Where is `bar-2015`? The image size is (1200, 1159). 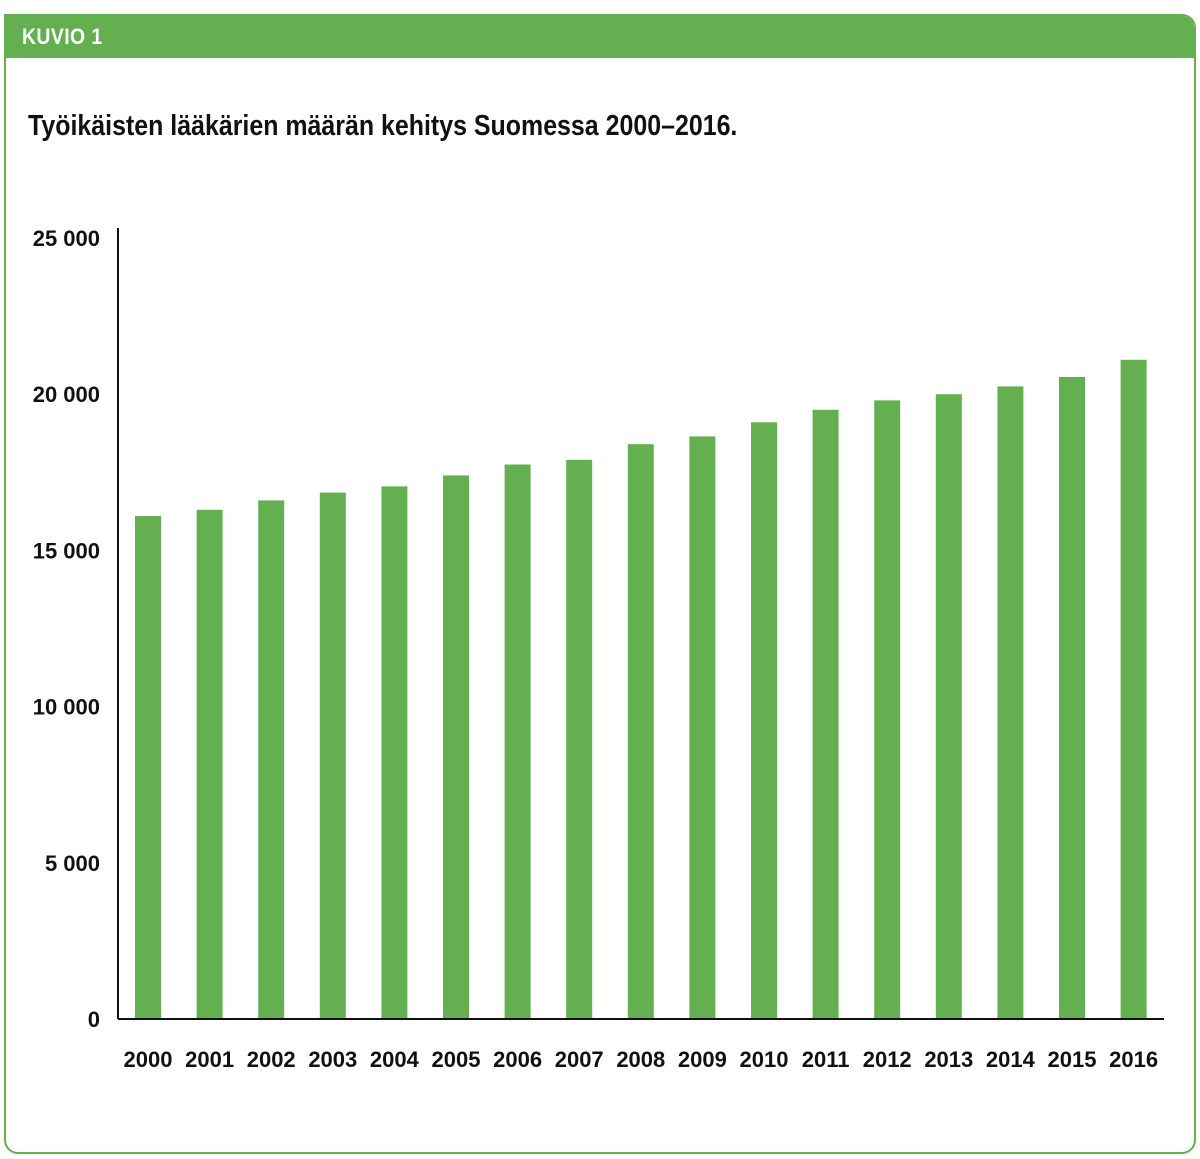 bar-2015 is located at coordinates (1072, 698).